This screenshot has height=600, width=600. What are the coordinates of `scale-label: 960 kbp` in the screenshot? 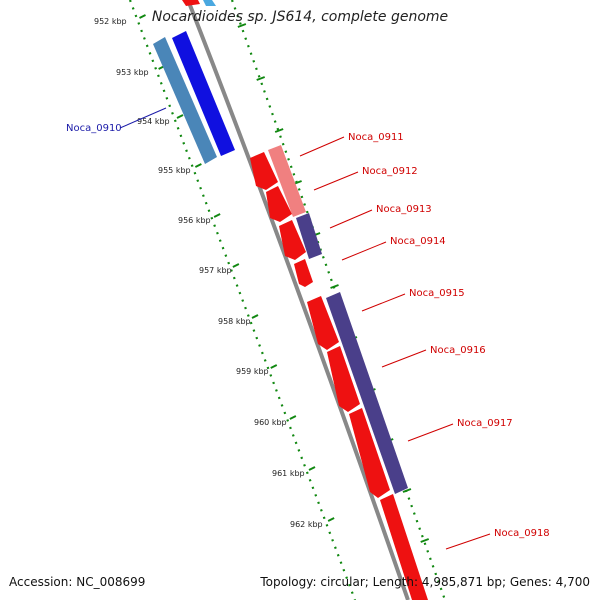 It's located at (270, 422).